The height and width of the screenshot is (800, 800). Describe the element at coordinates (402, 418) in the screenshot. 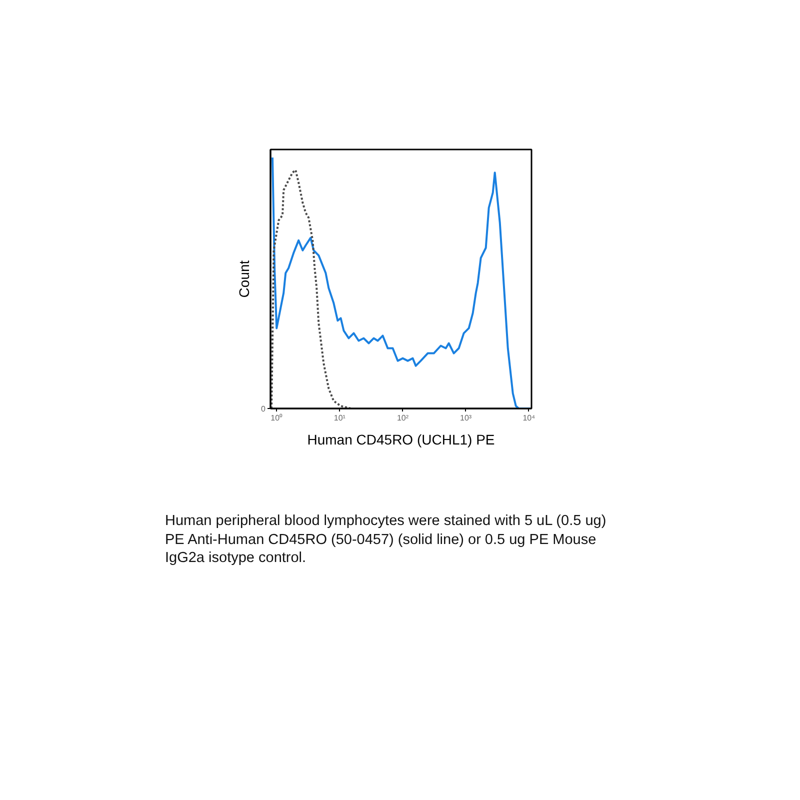

I see `x-tick-label: 10²` at that location.